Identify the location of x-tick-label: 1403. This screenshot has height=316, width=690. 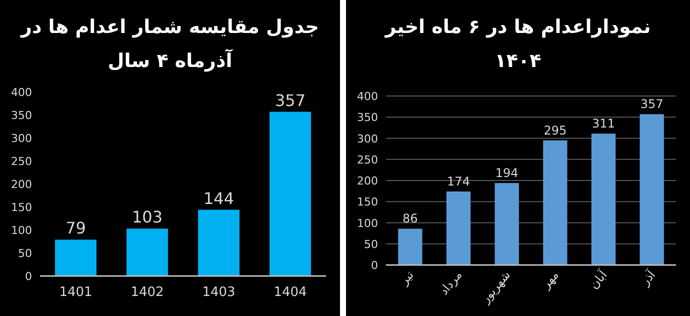
(219, 292).